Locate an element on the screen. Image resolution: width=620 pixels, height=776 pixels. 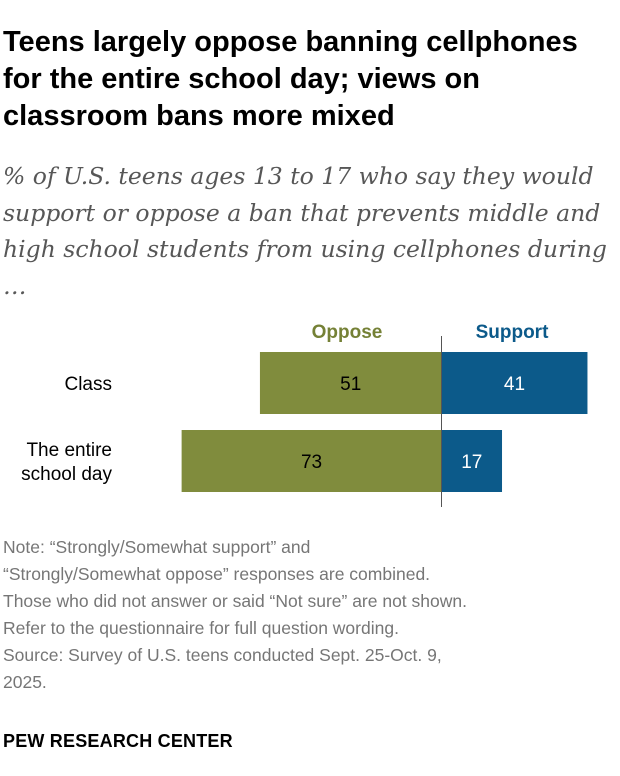
data-label: 17 is located at coordinates (471, 462).